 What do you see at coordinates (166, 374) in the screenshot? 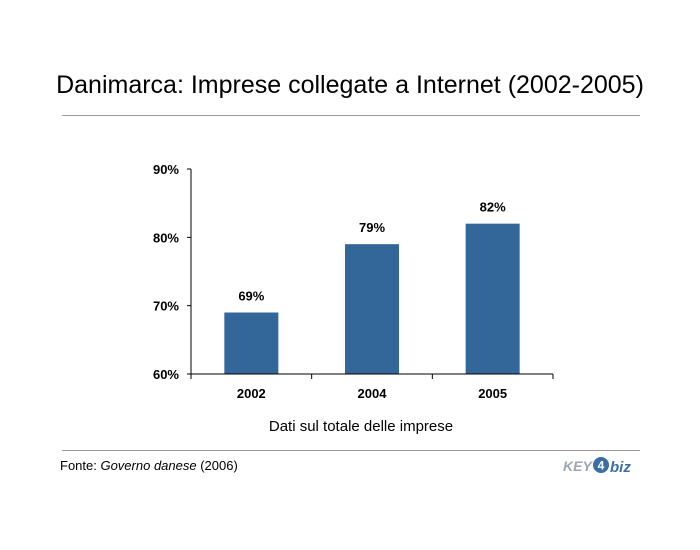
I see `y-tick-label-60: 60%` at bounding box center [166, 374].